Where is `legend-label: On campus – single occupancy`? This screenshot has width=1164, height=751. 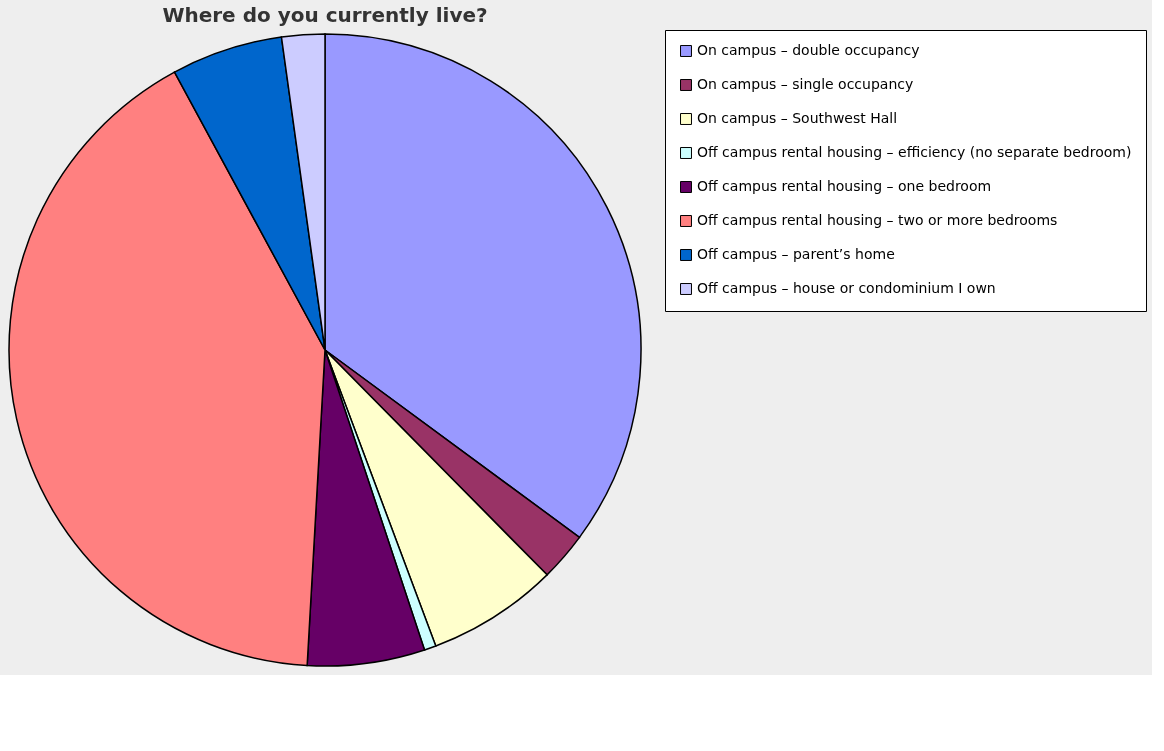 legend-label: On campus – single occupancy is located at coordinates (805, 84).